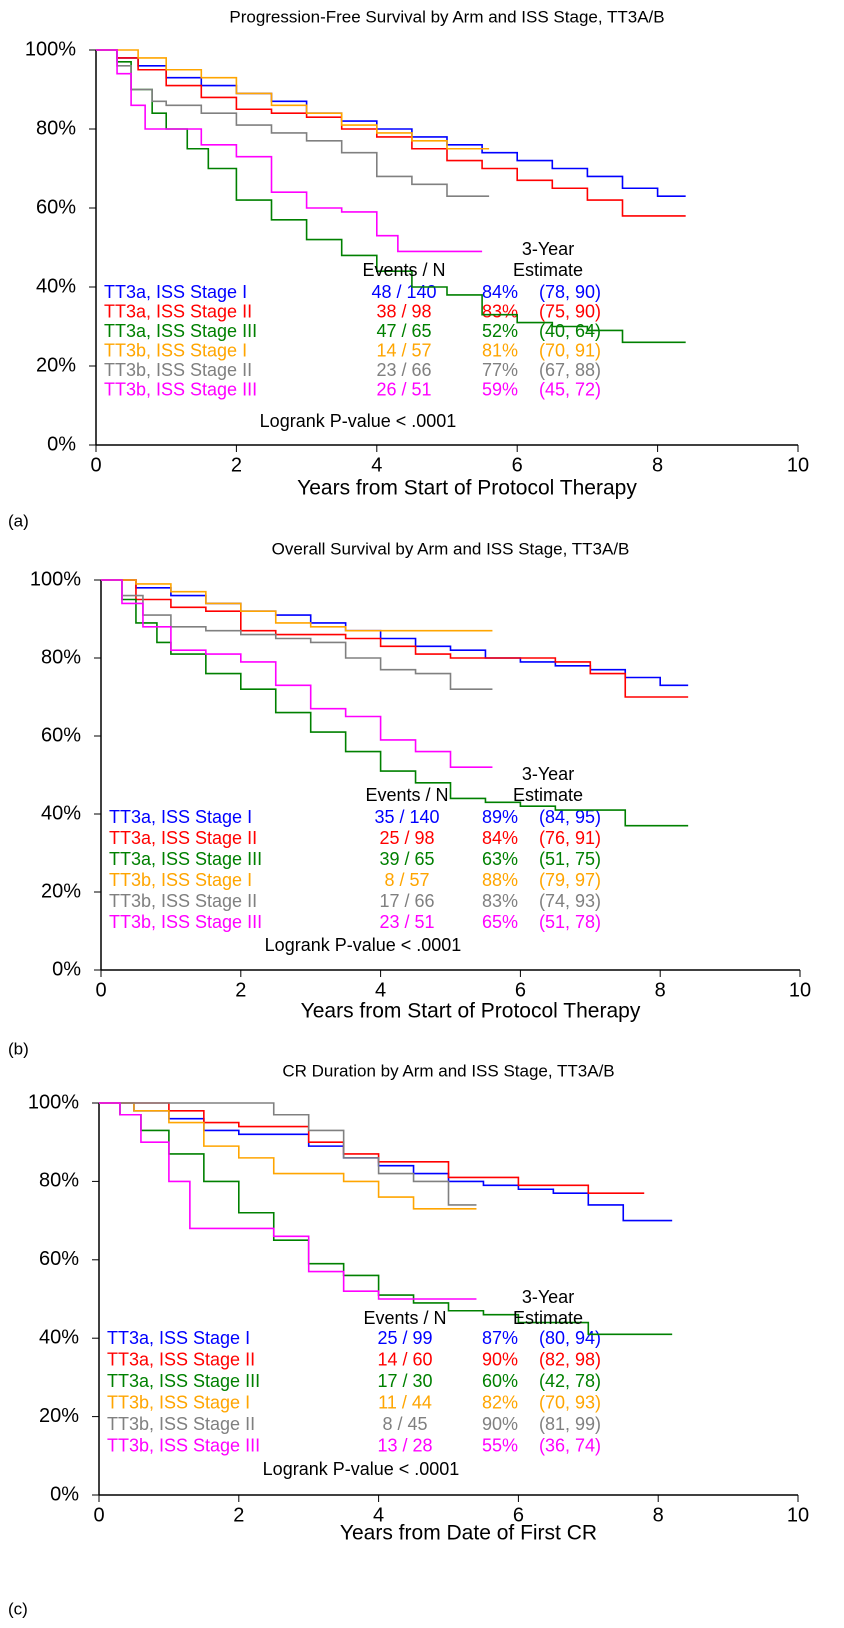 The image size is (844, 1628). What do you see at coordinates (467, 488) in the screenshot?
I see `x-axis-label: Years from Start of Protocol Therapy` at bounding box center [467, 488].